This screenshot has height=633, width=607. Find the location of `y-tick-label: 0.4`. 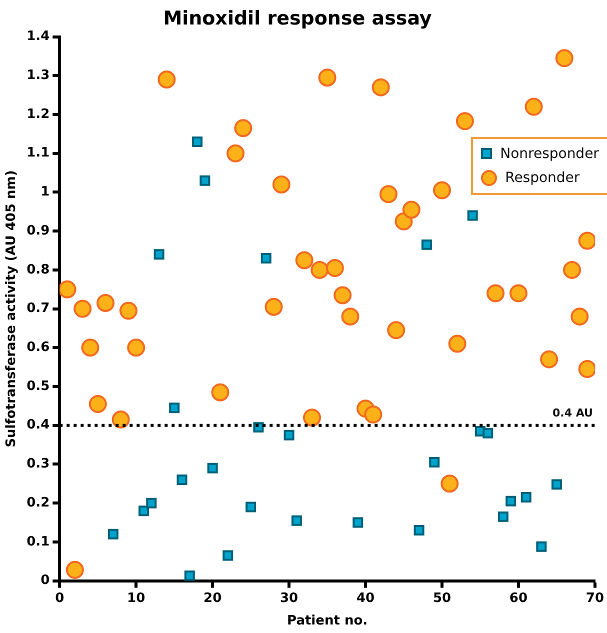

y-tick-label: 0.4 is located at coordinates (38, 425).